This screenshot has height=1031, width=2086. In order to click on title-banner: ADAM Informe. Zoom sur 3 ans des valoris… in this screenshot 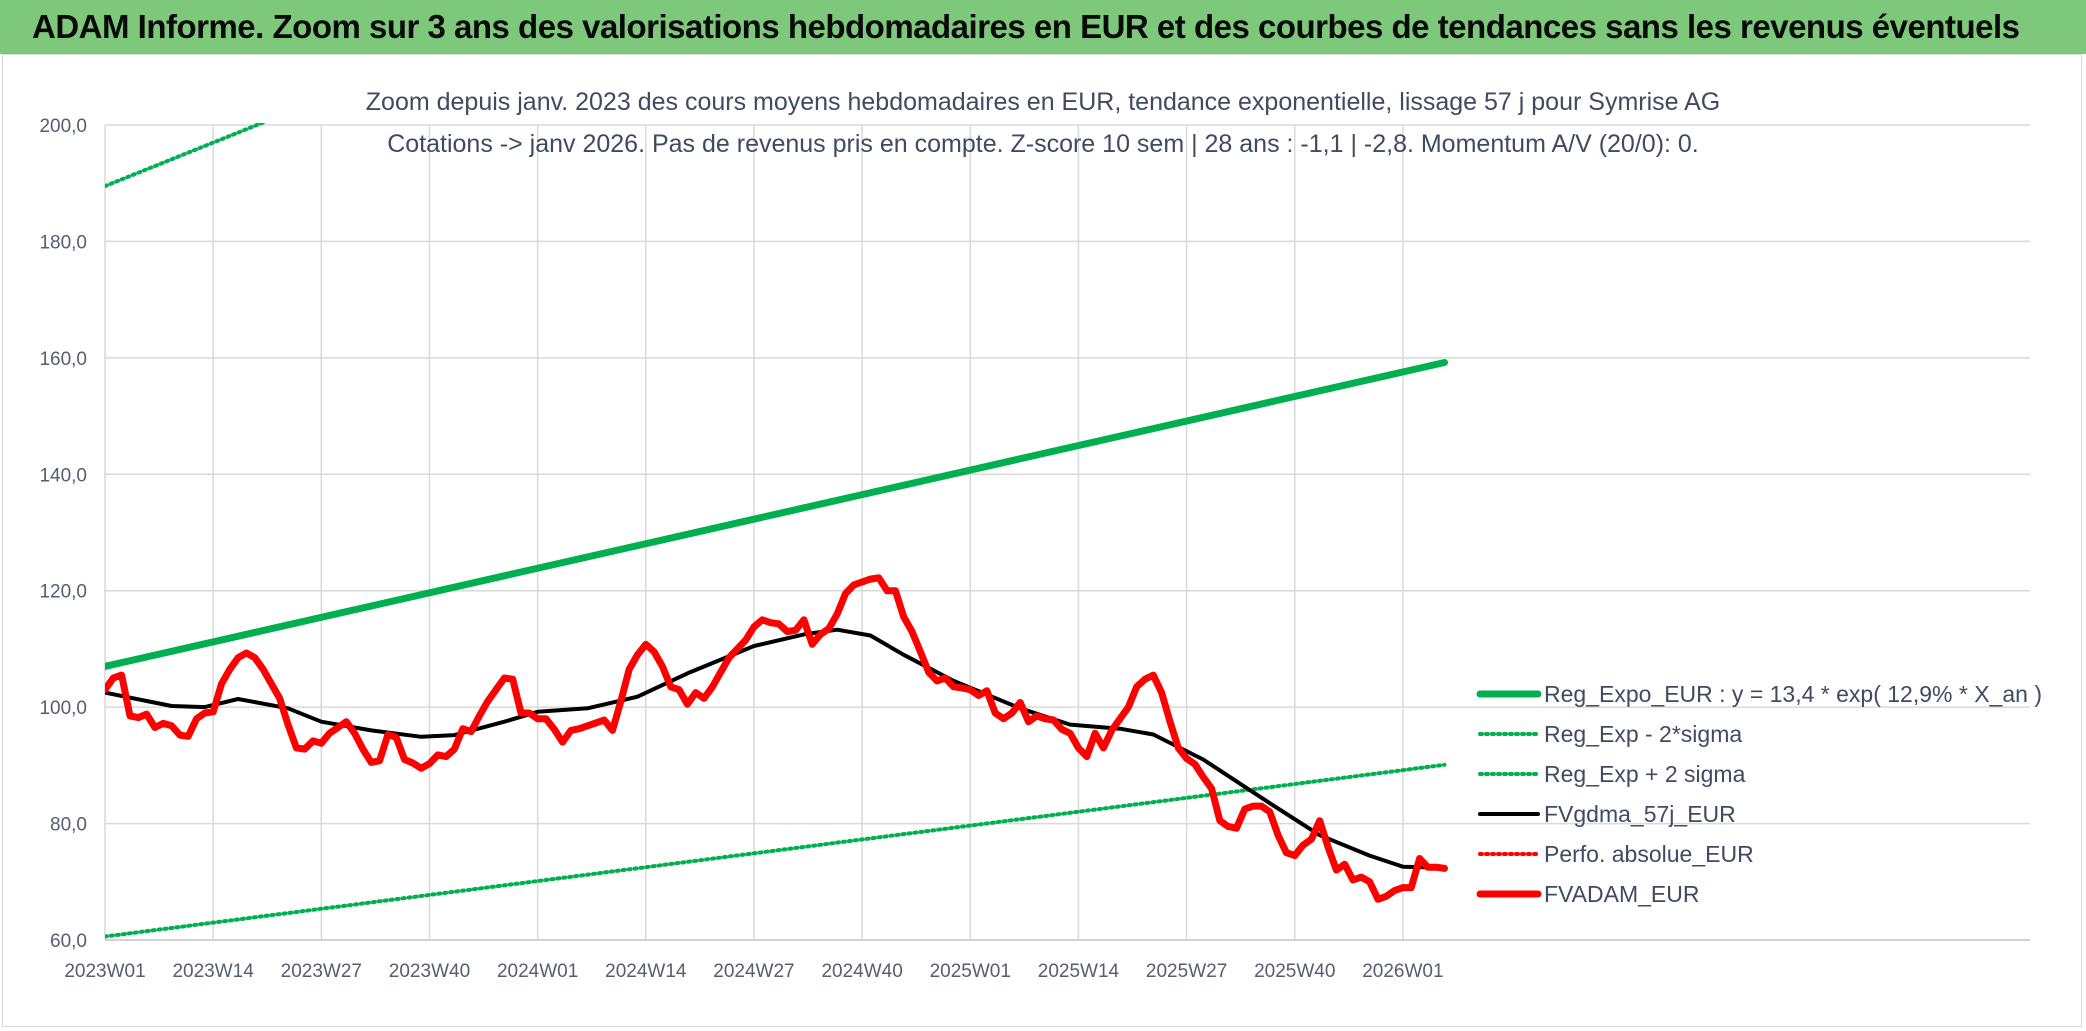, I will do `click(1043, 27)`.